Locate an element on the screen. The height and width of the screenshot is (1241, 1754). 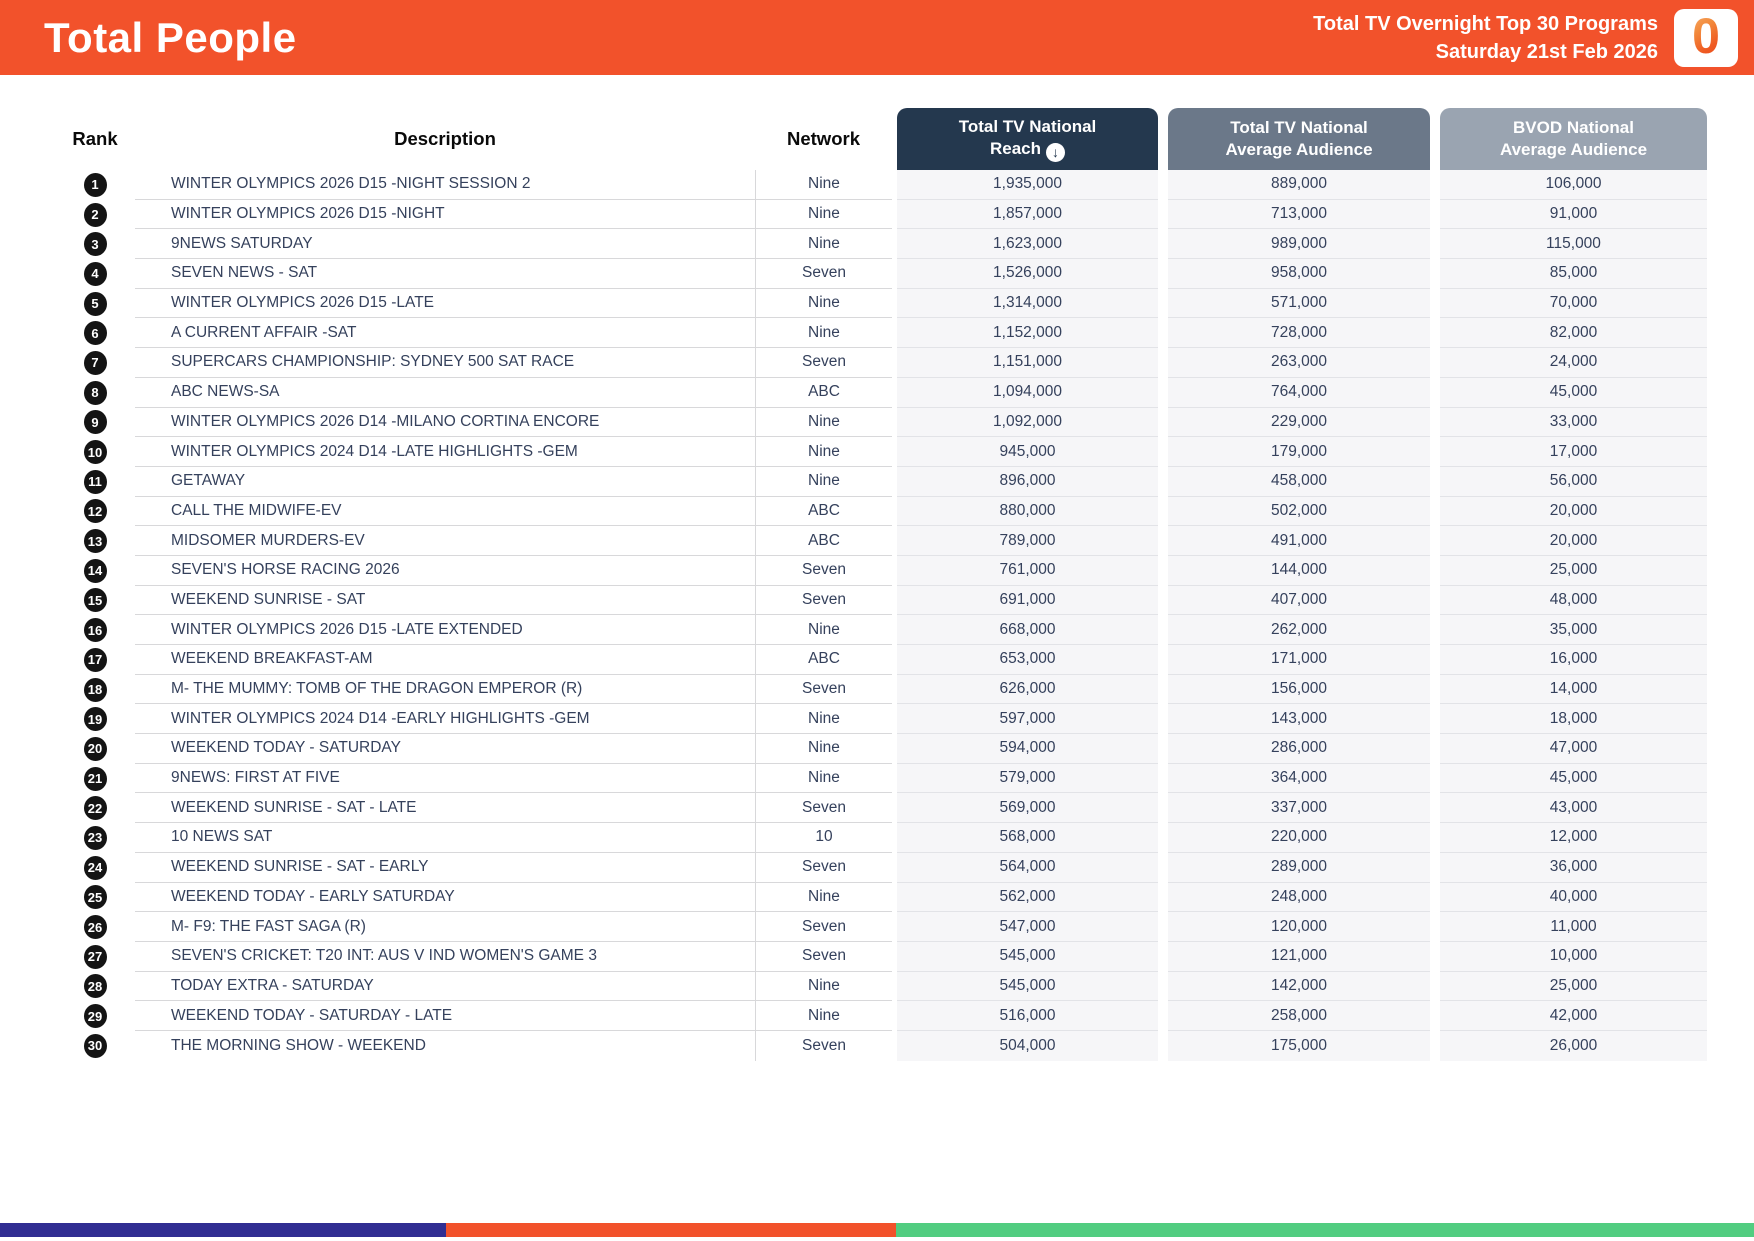
total-tv-average-audience-value: 289,000 is located at coordinates (1299, 867).